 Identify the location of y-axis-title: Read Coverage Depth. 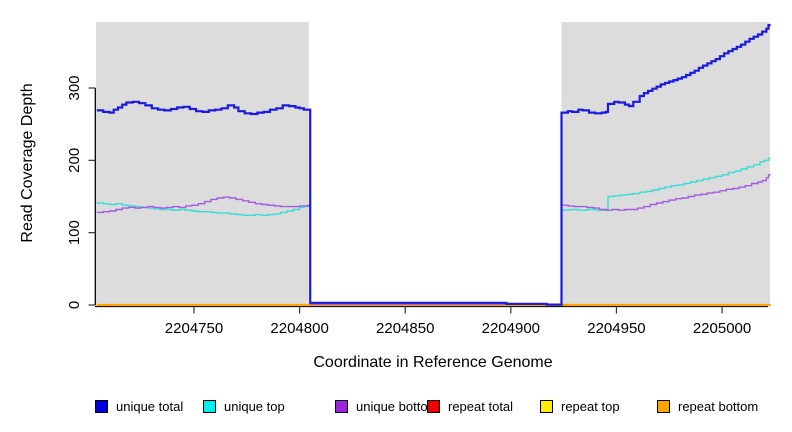
(27, 163).